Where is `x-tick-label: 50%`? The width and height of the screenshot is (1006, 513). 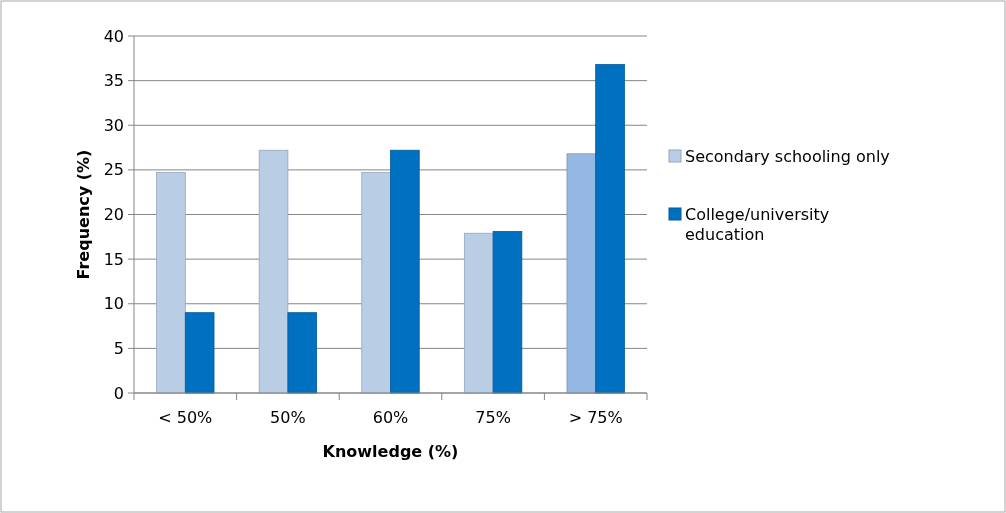 x-tick-label: 50% is located at coordinates (288, 417).